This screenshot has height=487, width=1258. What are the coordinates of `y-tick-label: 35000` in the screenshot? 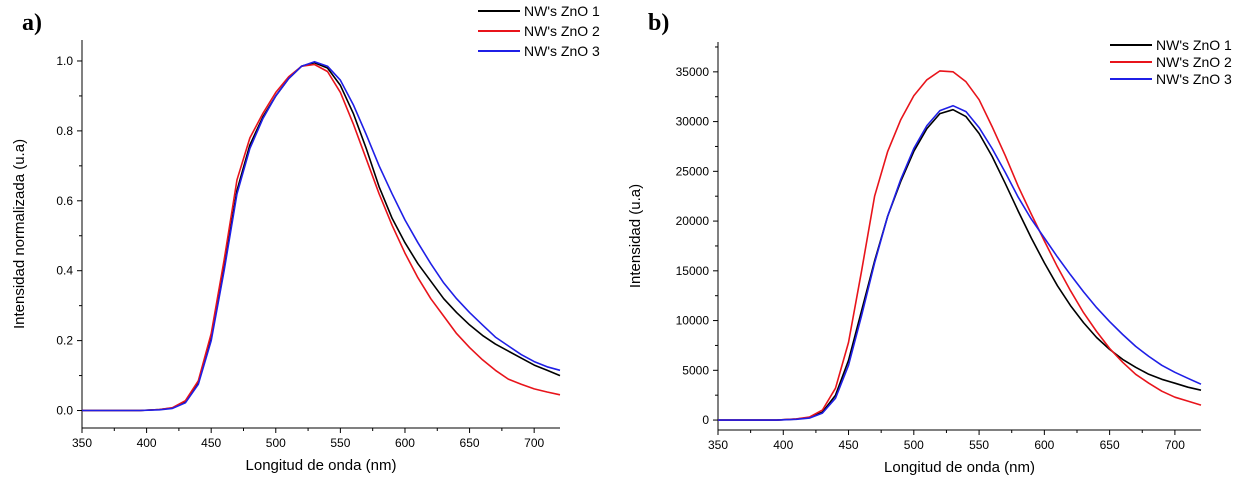 It's located at (693, 72).